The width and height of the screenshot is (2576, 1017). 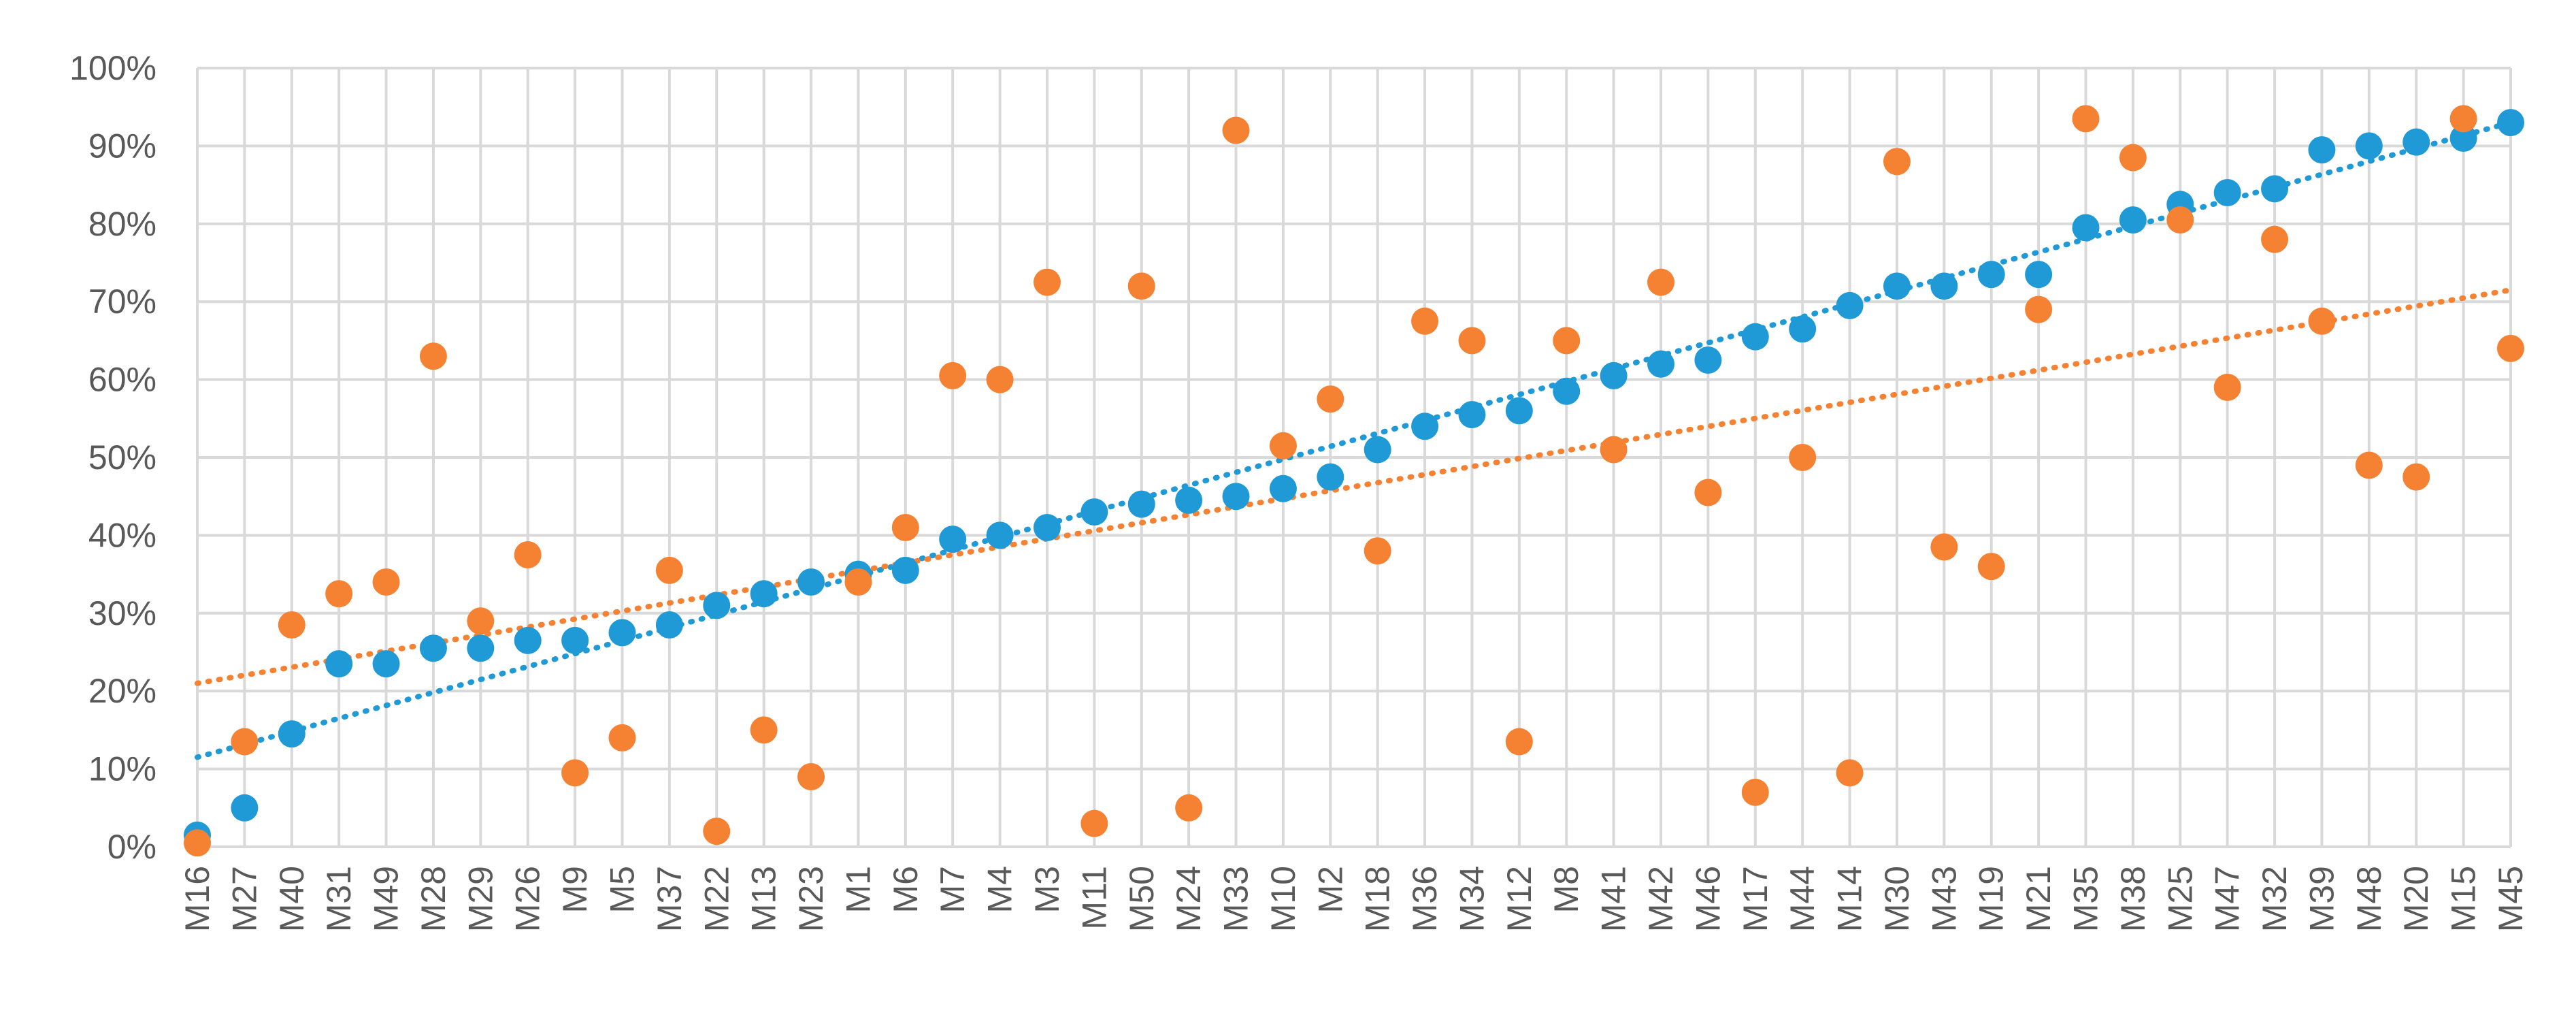 What do you see at coordinates (1992, 899) in the screenshot?
I see `x-tick-label: M19` at bounding box center [1992, 899].